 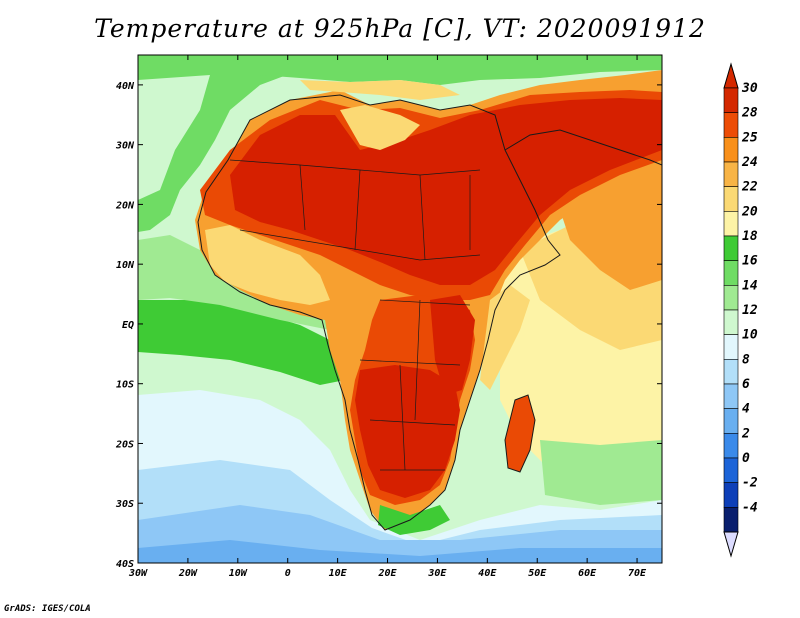 I want to click on southern-ocean-mid-blue, so click(x=400, y=551).